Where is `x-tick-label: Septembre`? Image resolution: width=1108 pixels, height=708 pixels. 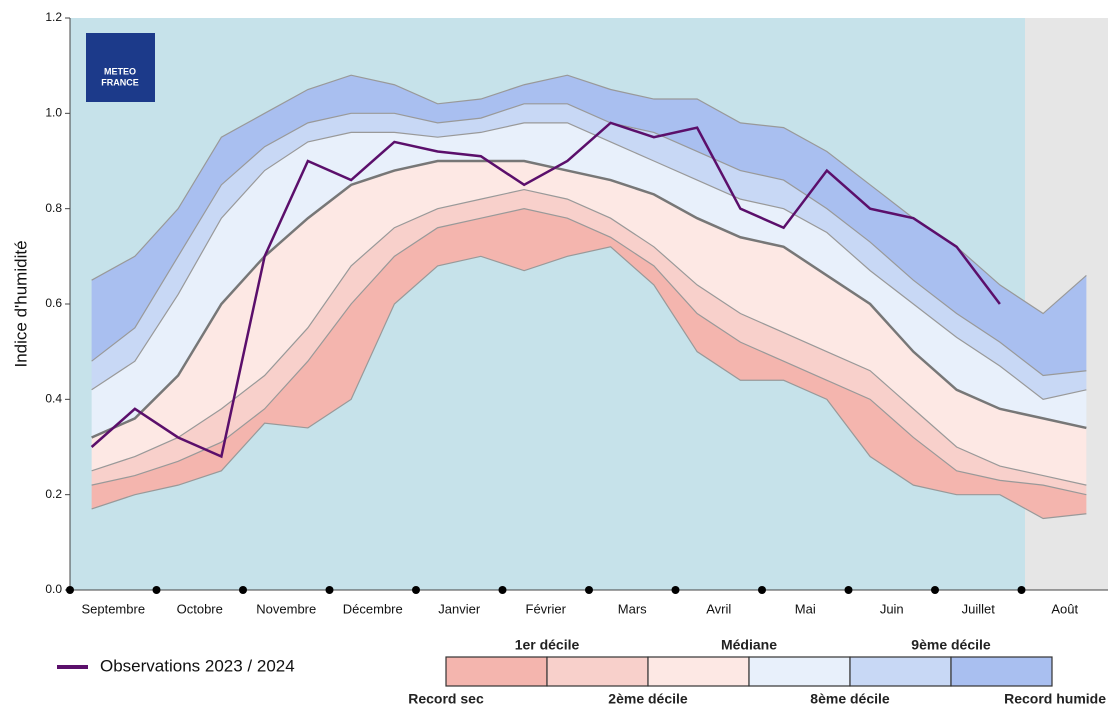
x-tick-label: Septembre is located at coordinates (113, 608).